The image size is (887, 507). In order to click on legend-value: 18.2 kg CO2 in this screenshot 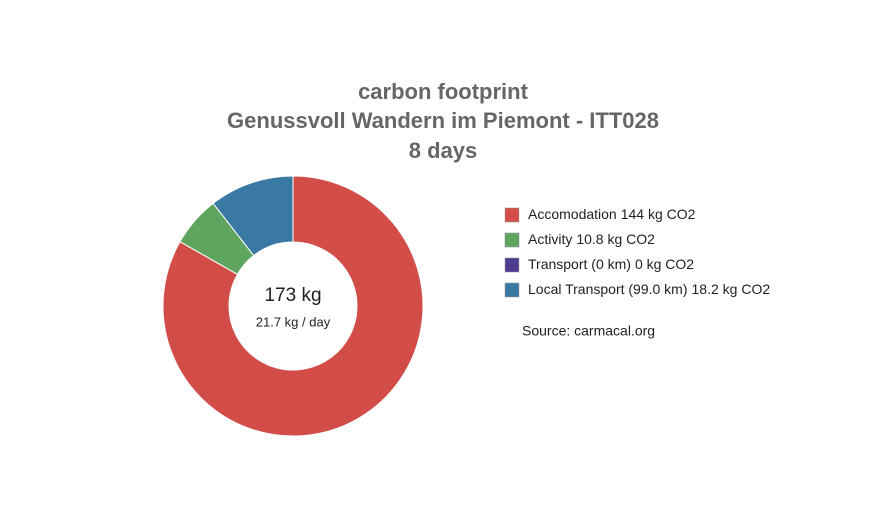, I will do `click(731, 289)`.